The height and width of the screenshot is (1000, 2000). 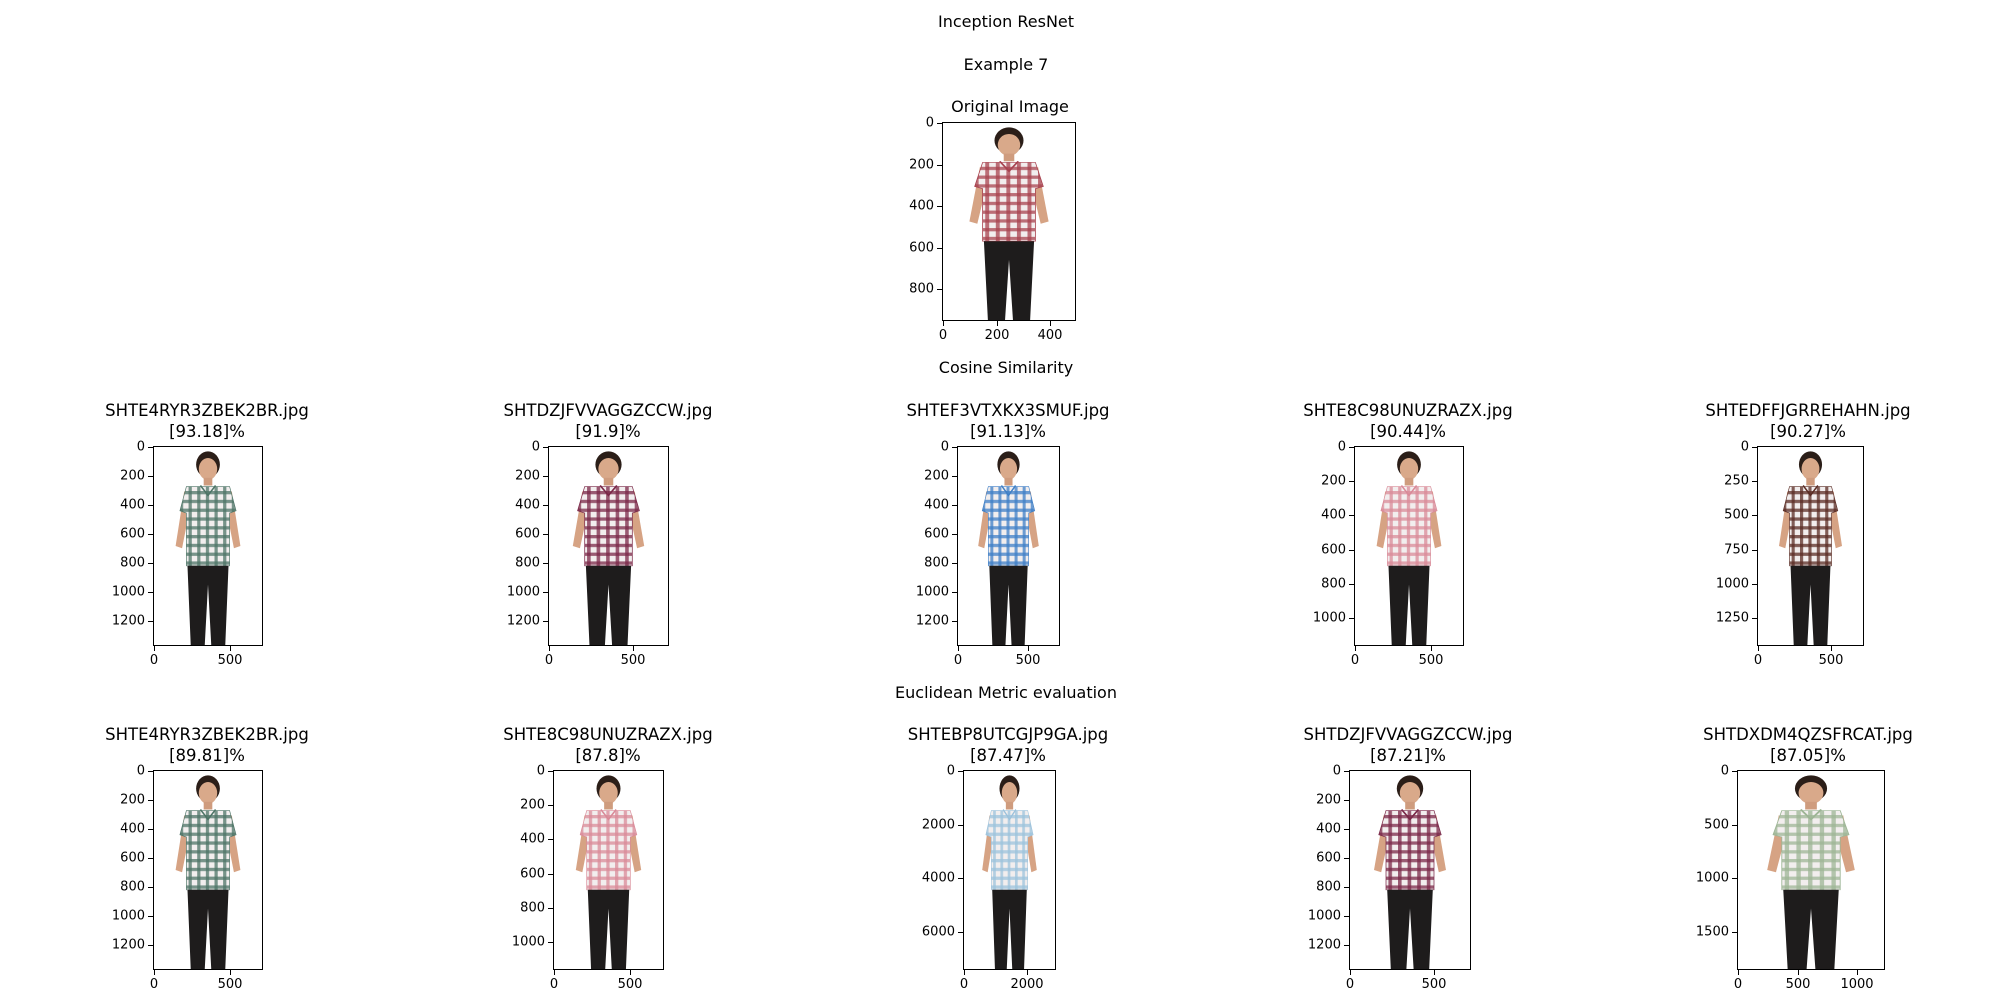 What do you see at coordinates (1350, 984) in the screenshot?
I see `euclidean-4-xtick-label: 0` at bounding box center [1350, 984].